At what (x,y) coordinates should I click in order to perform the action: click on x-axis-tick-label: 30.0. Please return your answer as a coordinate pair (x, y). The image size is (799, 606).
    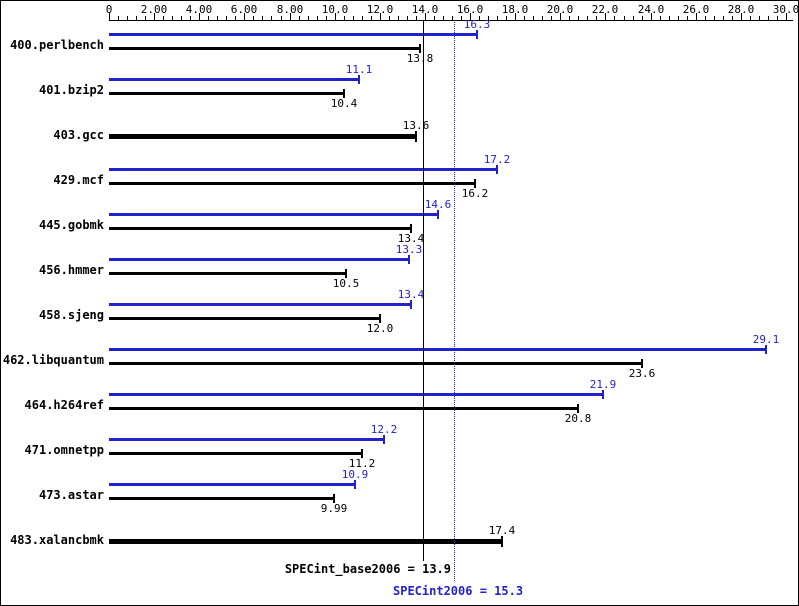
    Looking at the image, I should click on (785, 9).